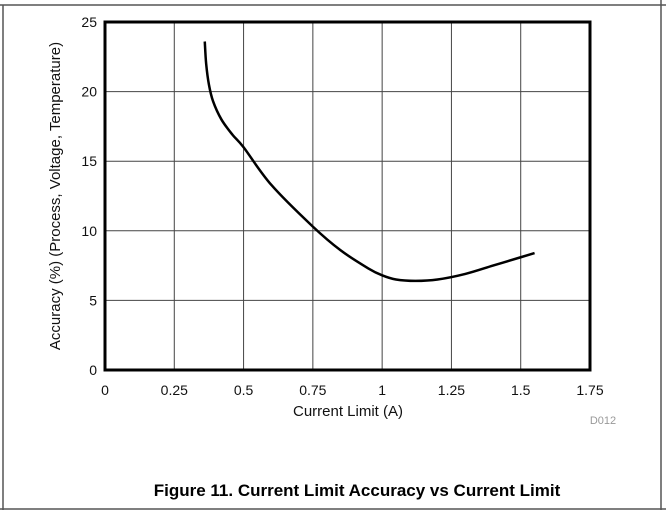 This screenshot has width=666, height=514. Describe the element at coordinates (451, 390) in the screenshot. I see `x-tick-label: 1.25` at that location.